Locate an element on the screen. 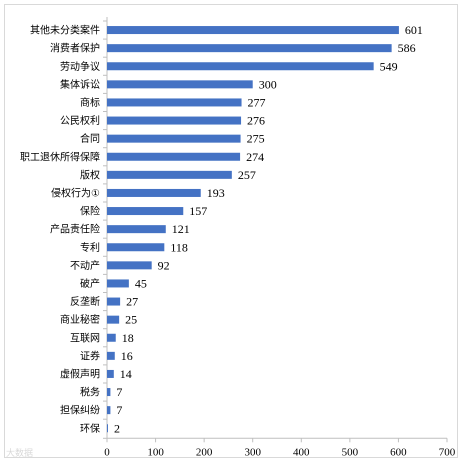 Image resolution: width=464 pixels, height=464 pixels. category-label: 环保 is located at coordinates (90, 428).